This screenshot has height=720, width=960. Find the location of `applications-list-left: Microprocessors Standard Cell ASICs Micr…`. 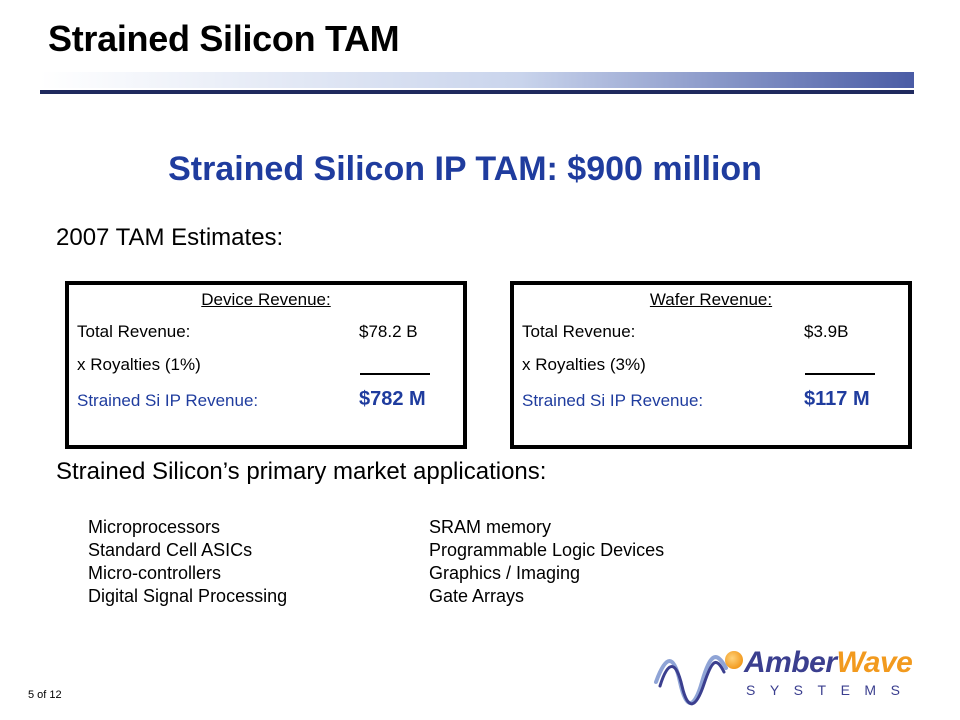

applications-list-left: Microprocessors Standard Cell ASICs Micr… is located at coordinates (187, 562).